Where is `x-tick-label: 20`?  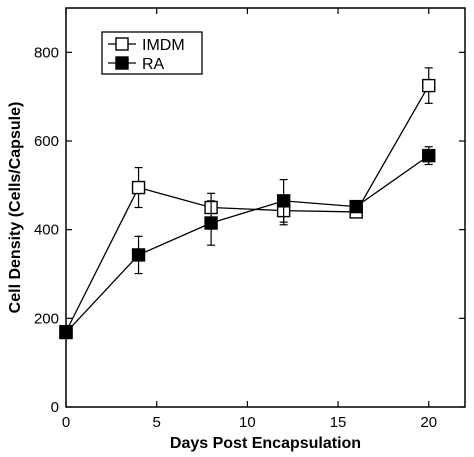
x-tick-label: 20 is located at coordinates (428, 422).